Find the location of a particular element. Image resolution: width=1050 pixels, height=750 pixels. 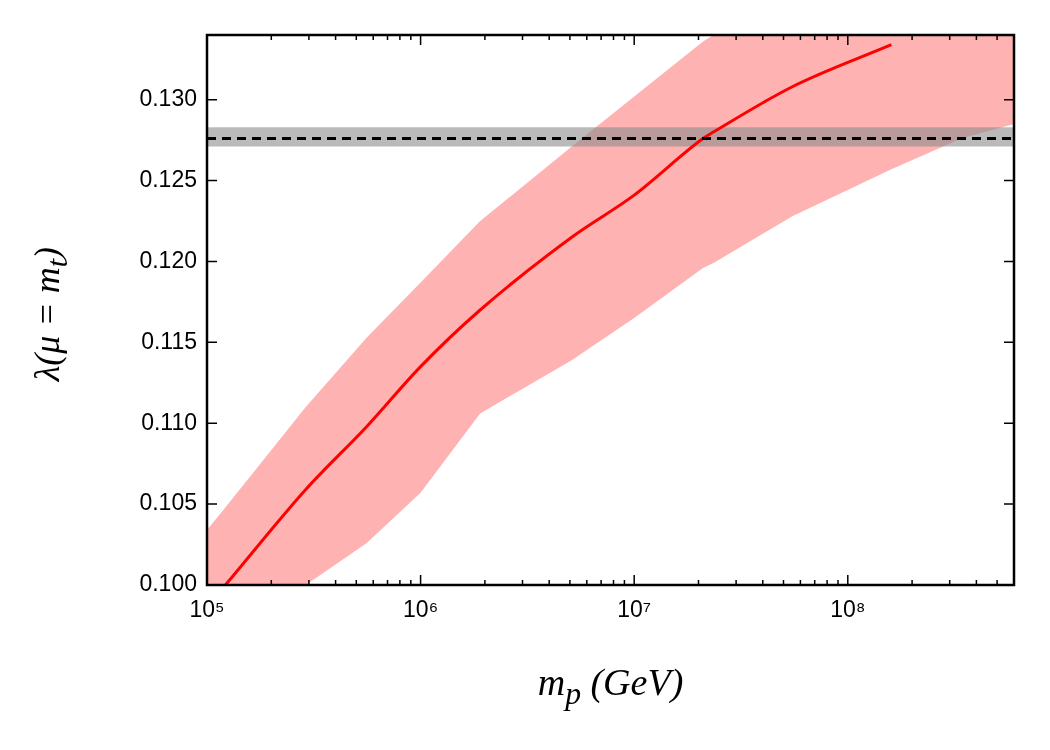

y-tick-label: 0.120 is located at coordinates (168, 259).